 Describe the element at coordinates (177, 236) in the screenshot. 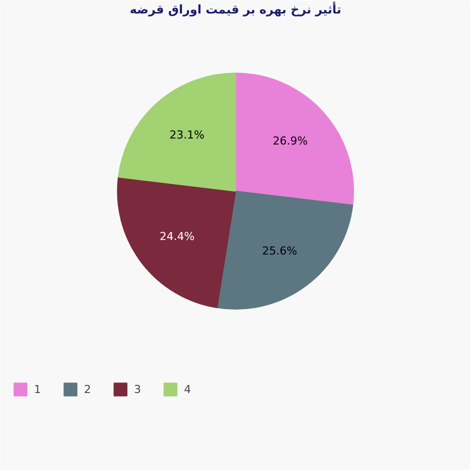

I see `data-label: 24.4%` at that location.